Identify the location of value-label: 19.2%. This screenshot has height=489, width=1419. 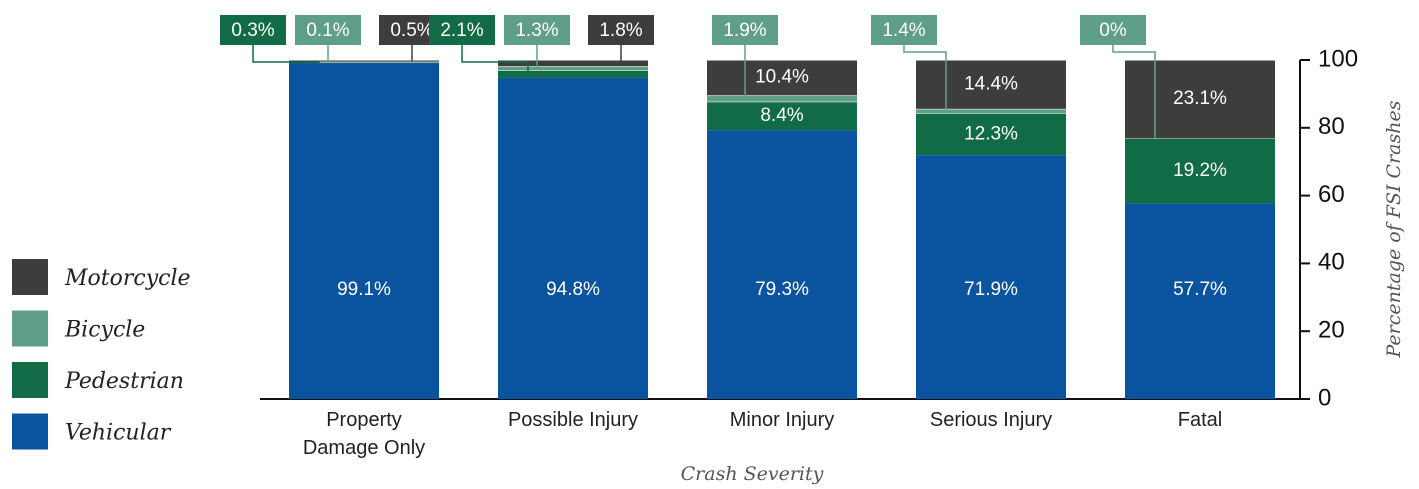
(1200, 170).